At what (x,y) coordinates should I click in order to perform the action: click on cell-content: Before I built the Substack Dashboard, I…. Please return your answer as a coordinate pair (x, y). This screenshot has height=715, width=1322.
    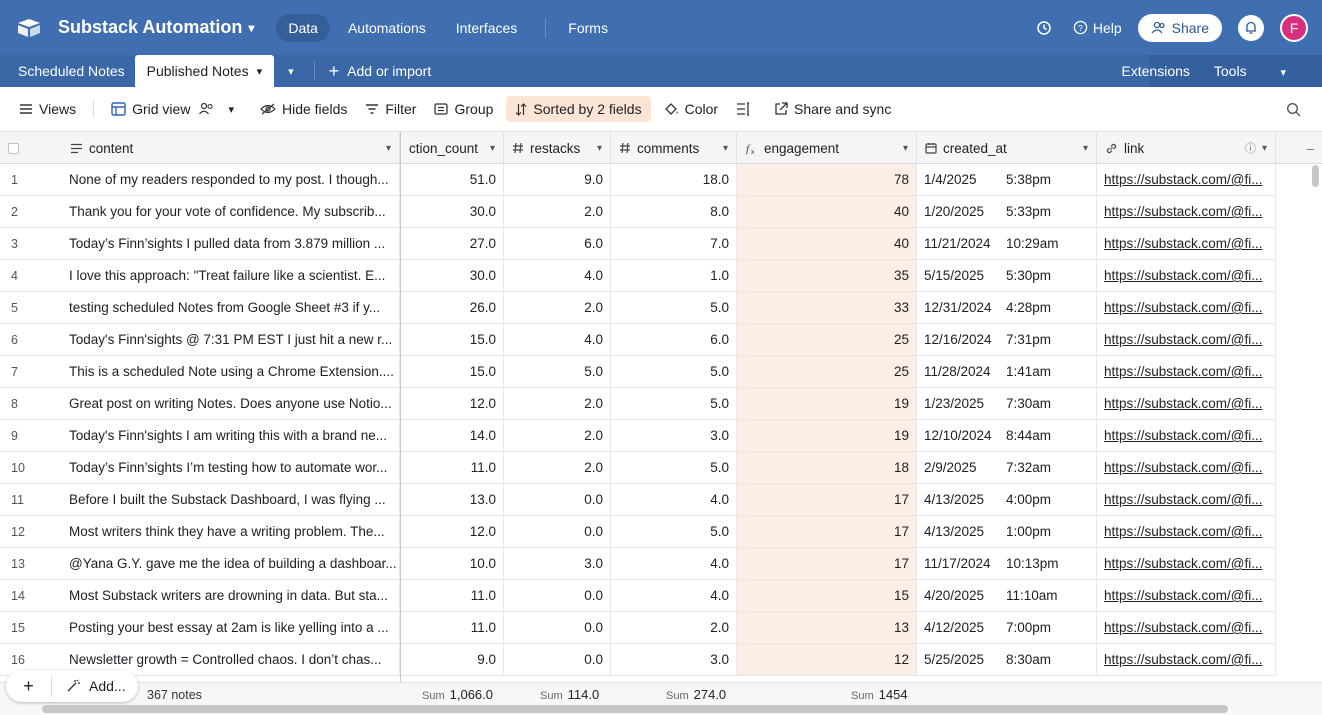
    Looking at the image, I should click on (231, 499).